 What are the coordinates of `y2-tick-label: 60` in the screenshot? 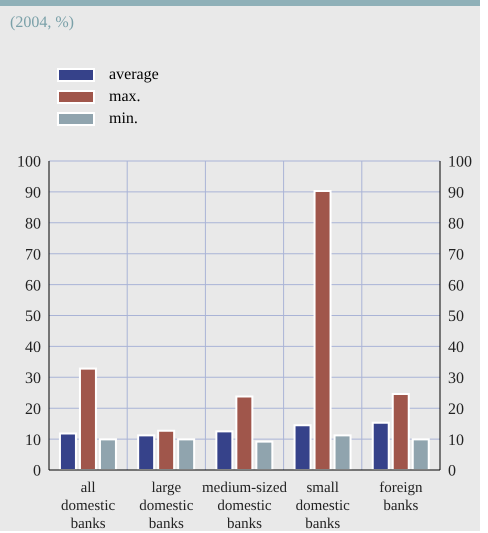 It's located at (456, 285).